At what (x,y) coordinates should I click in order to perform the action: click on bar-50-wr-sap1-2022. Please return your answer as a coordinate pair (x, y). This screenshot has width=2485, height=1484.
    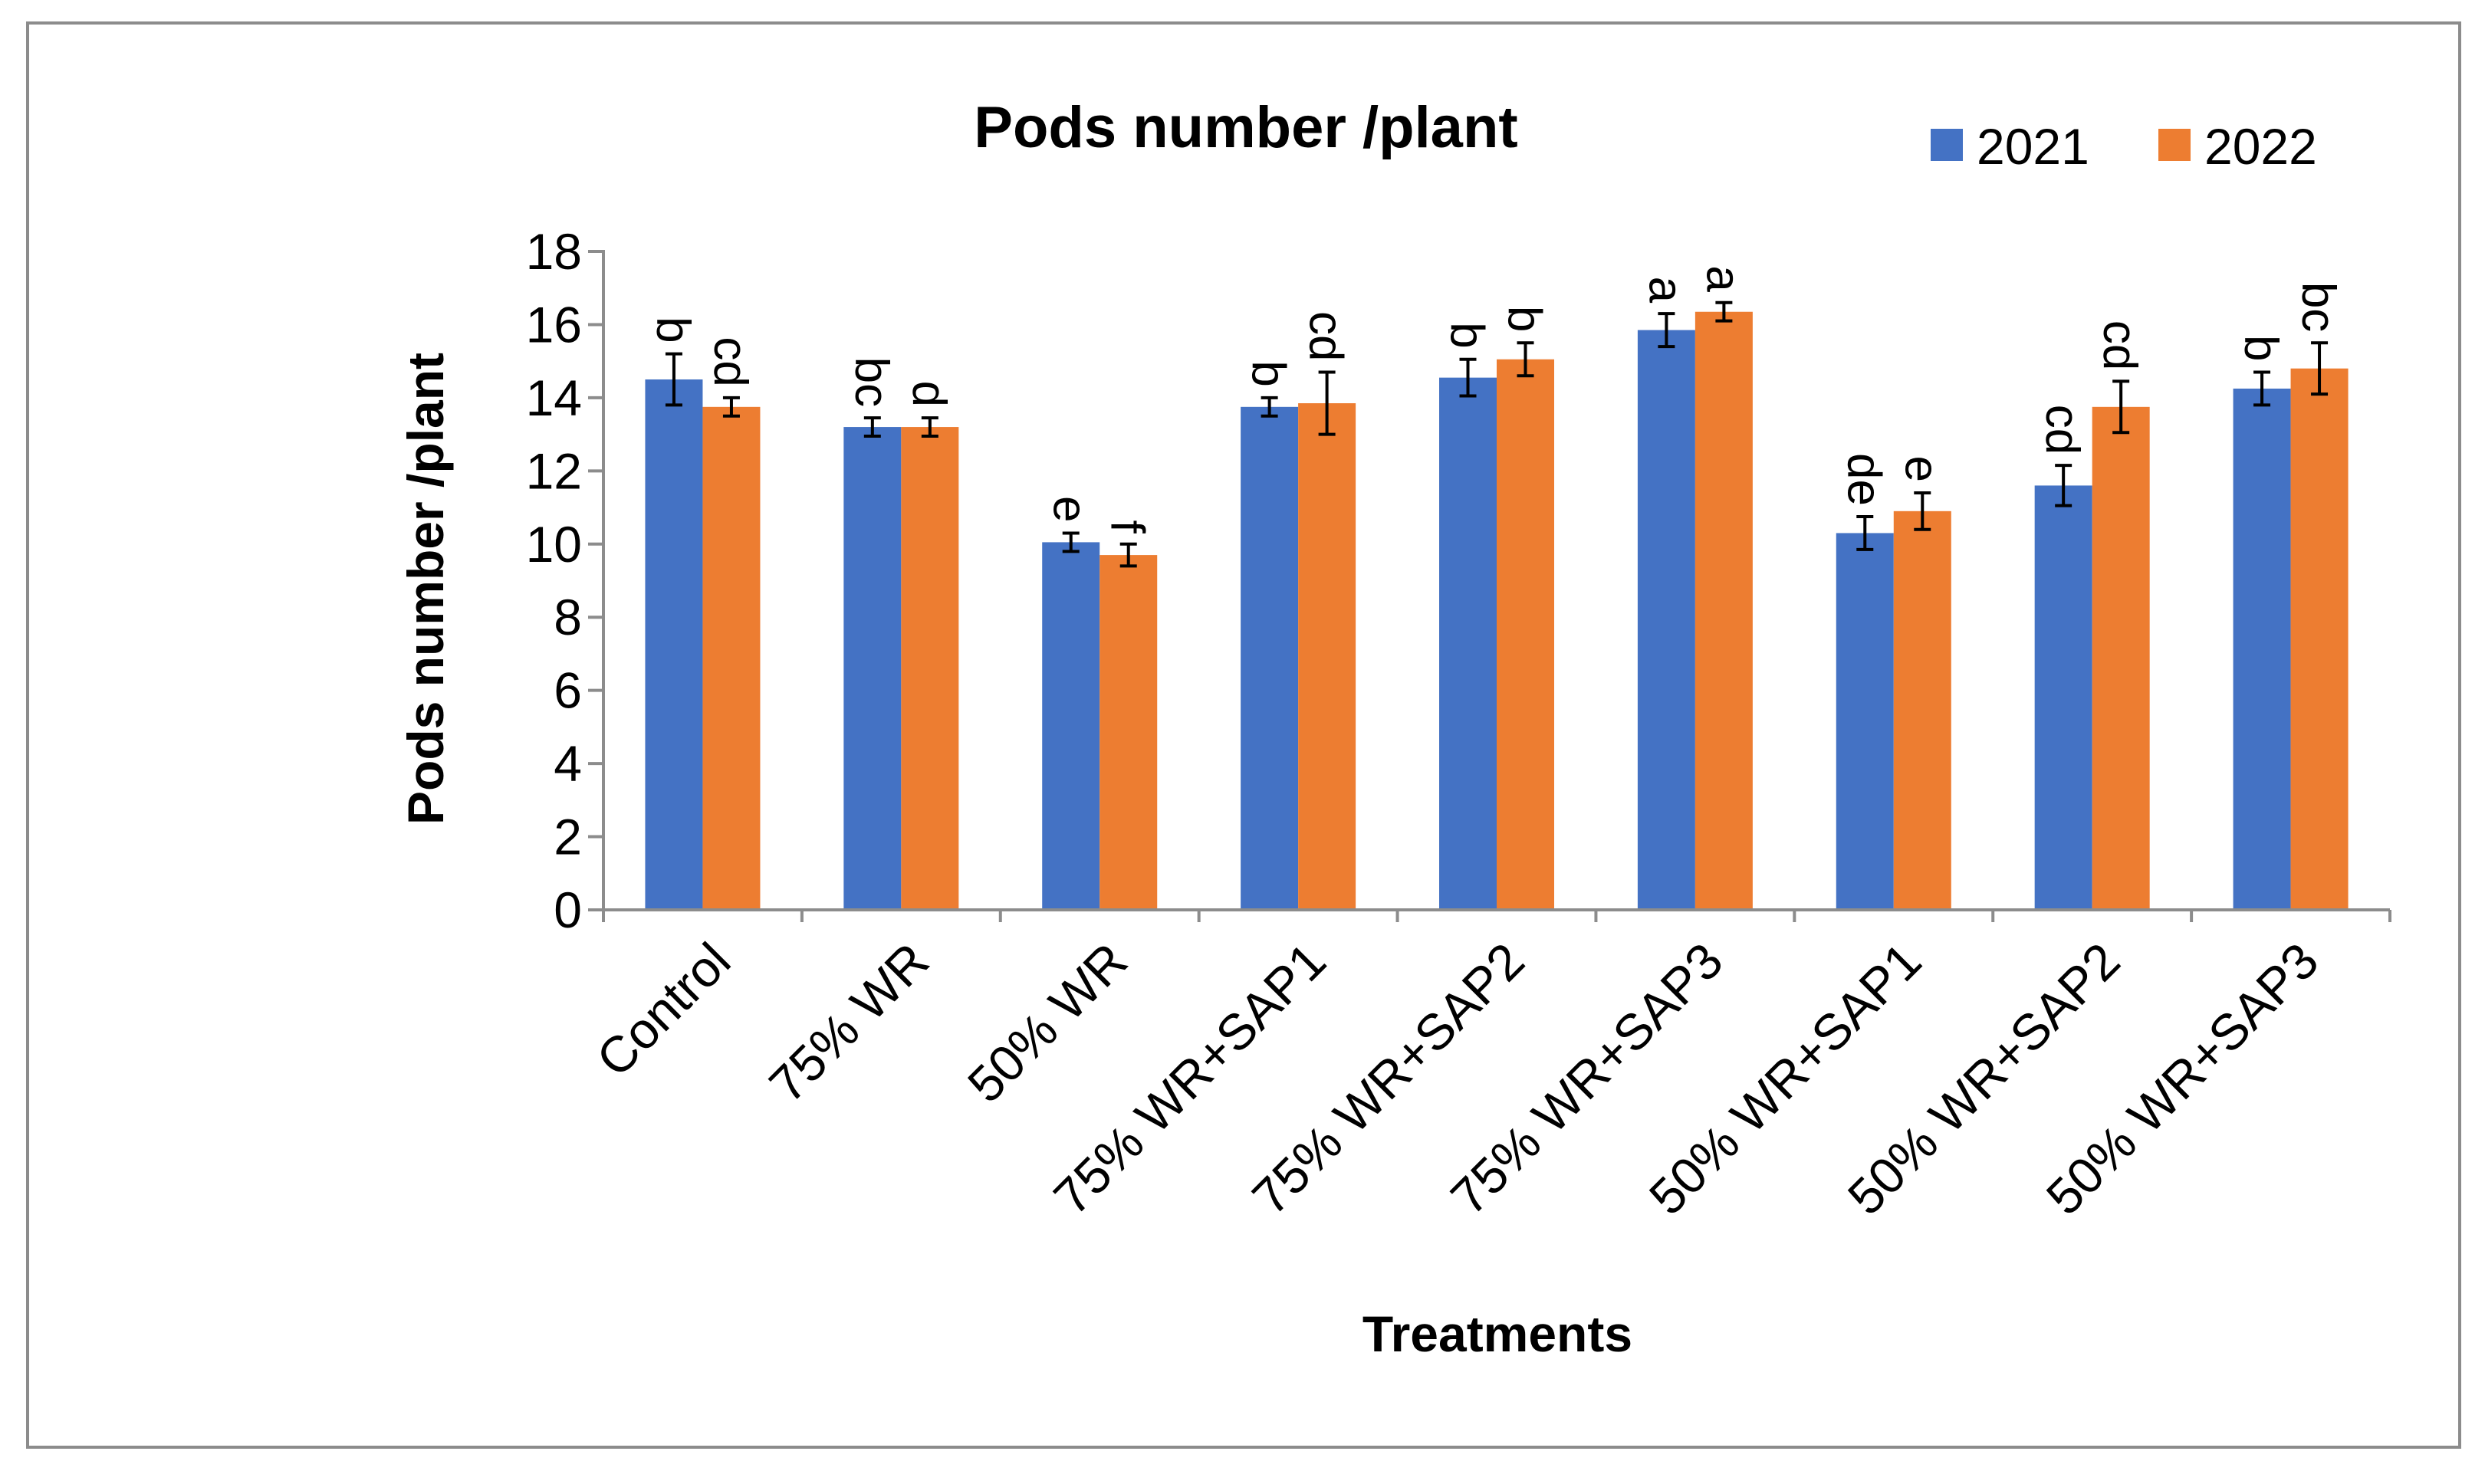
    Looking at the image, I should click on (1922, 710).